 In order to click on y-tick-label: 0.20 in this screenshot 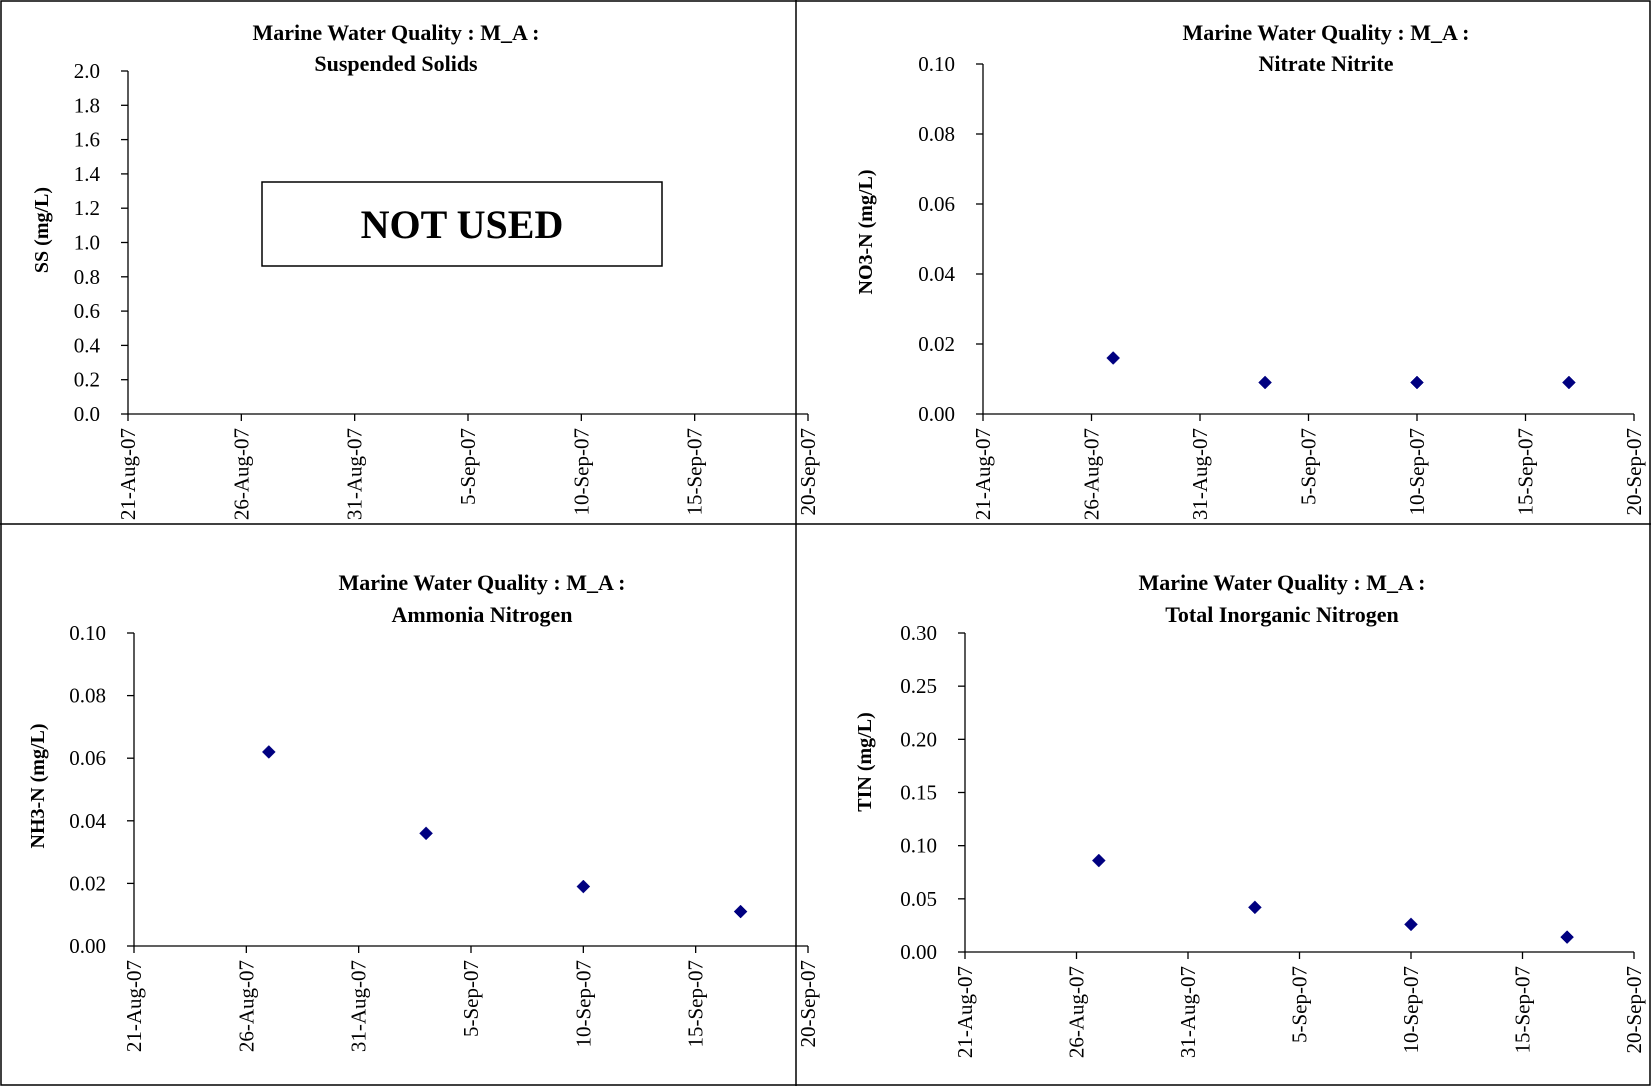, I will do `click(918, 739)`.